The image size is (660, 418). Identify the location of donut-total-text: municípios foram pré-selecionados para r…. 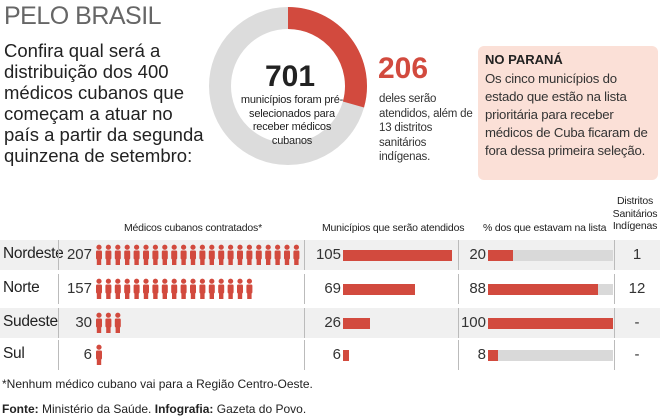
(292, 120).